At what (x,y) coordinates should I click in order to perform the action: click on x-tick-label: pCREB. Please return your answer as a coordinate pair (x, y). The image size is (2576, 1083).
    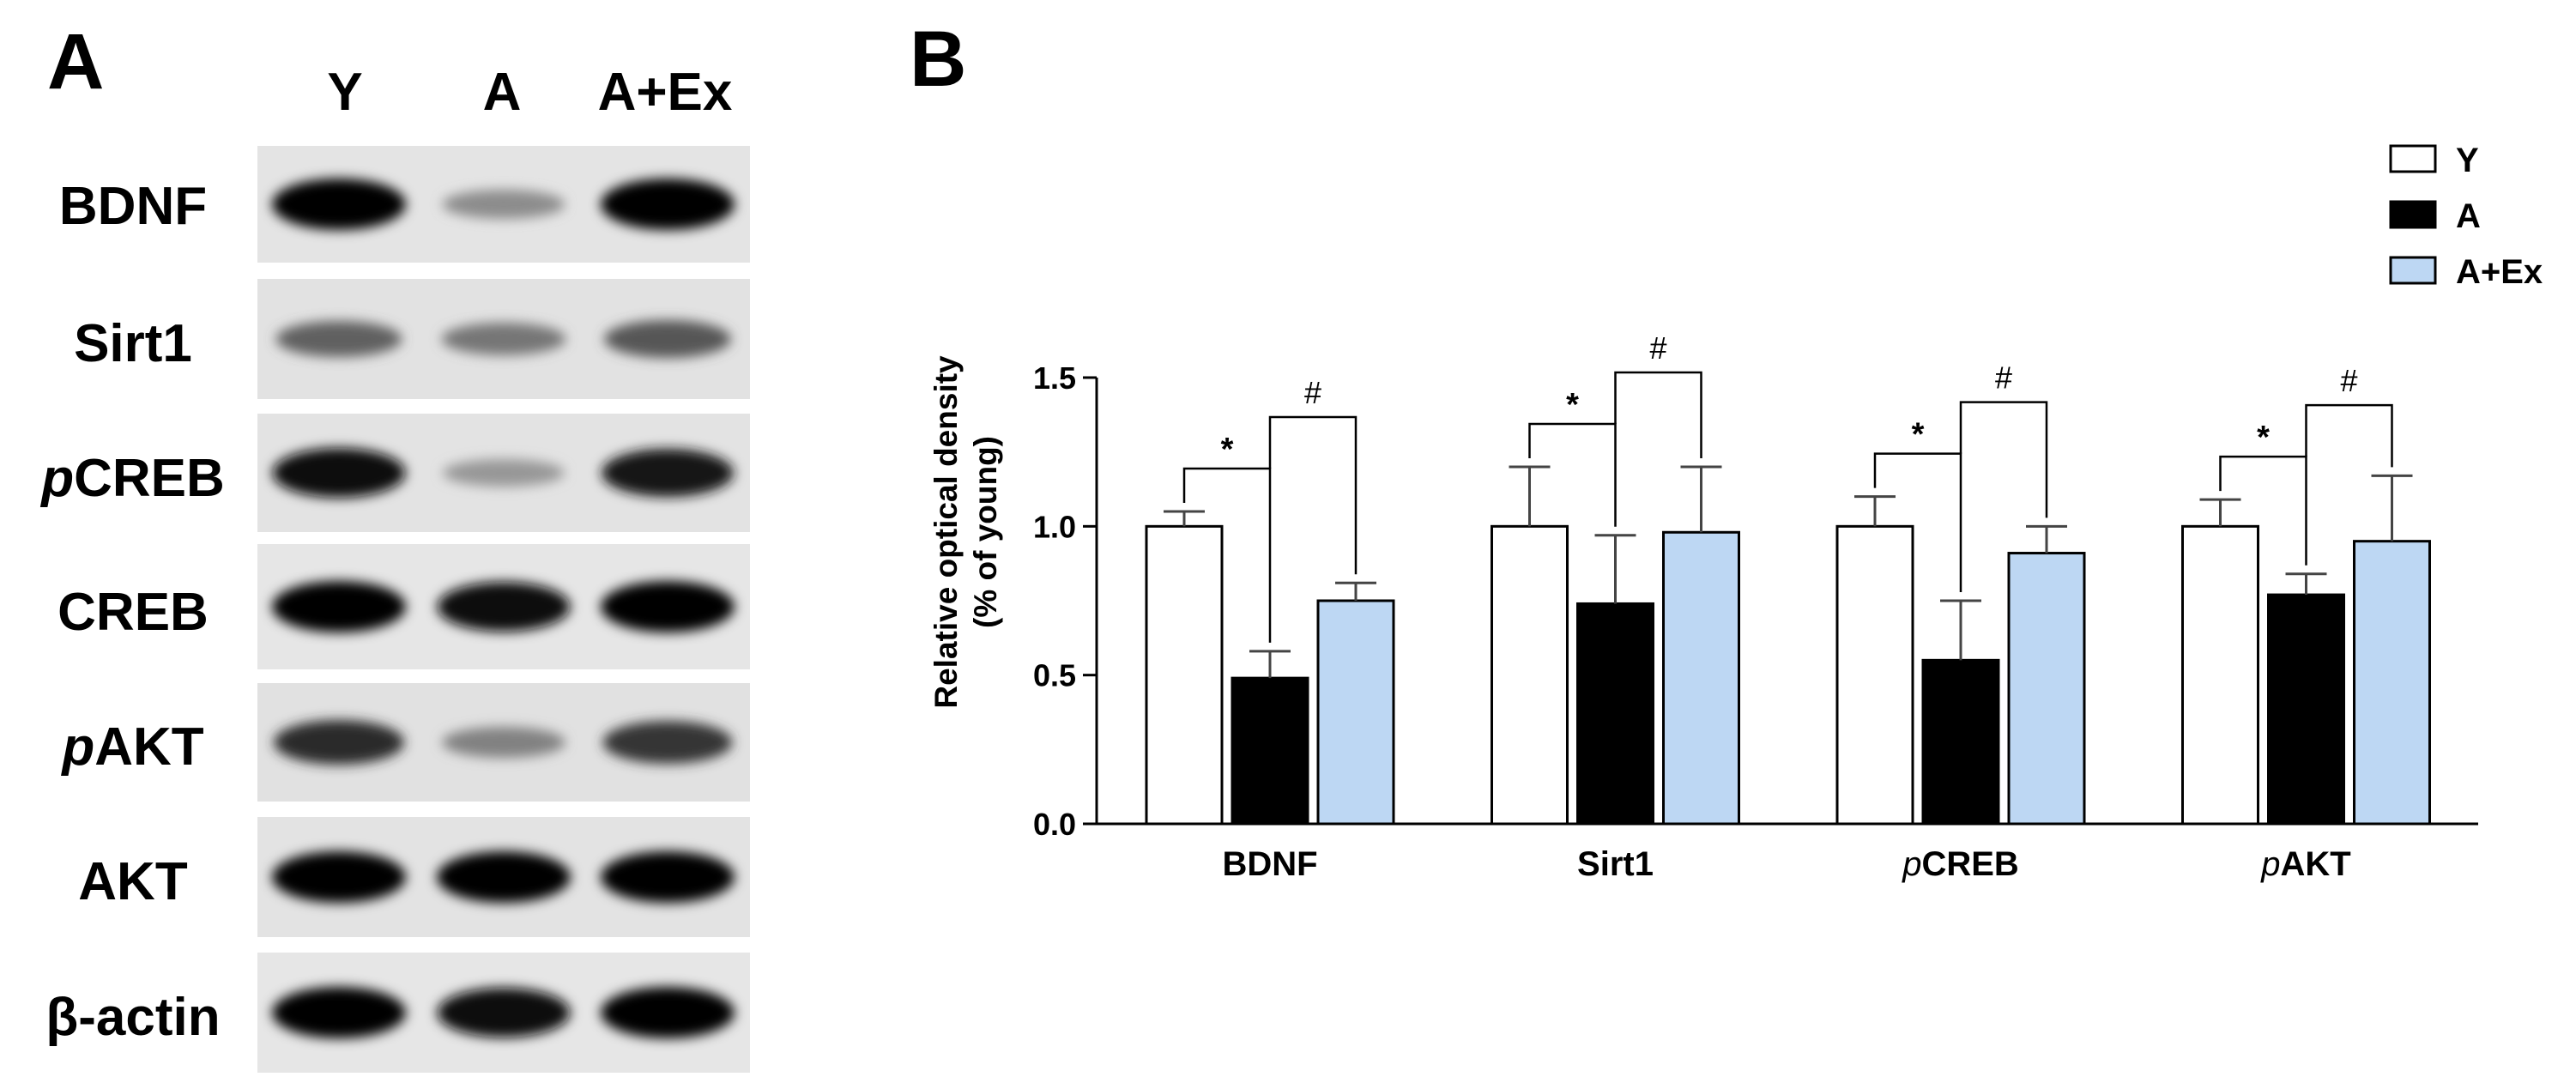
    Looking at the image, I should click on (1961, 864).